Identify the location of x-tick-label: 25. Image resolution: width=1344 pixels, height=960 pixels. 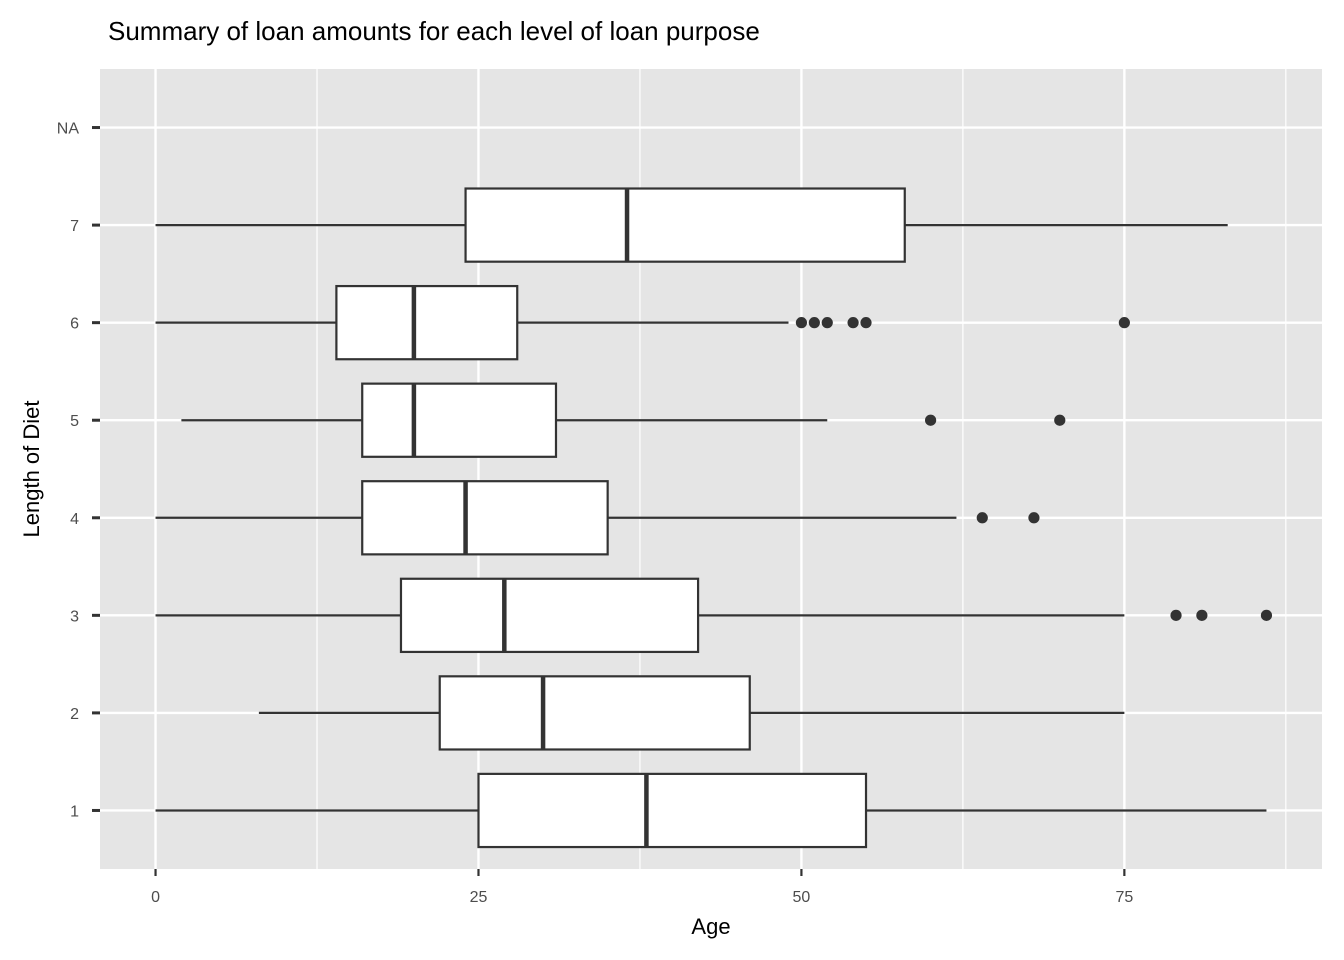
(479, 897).